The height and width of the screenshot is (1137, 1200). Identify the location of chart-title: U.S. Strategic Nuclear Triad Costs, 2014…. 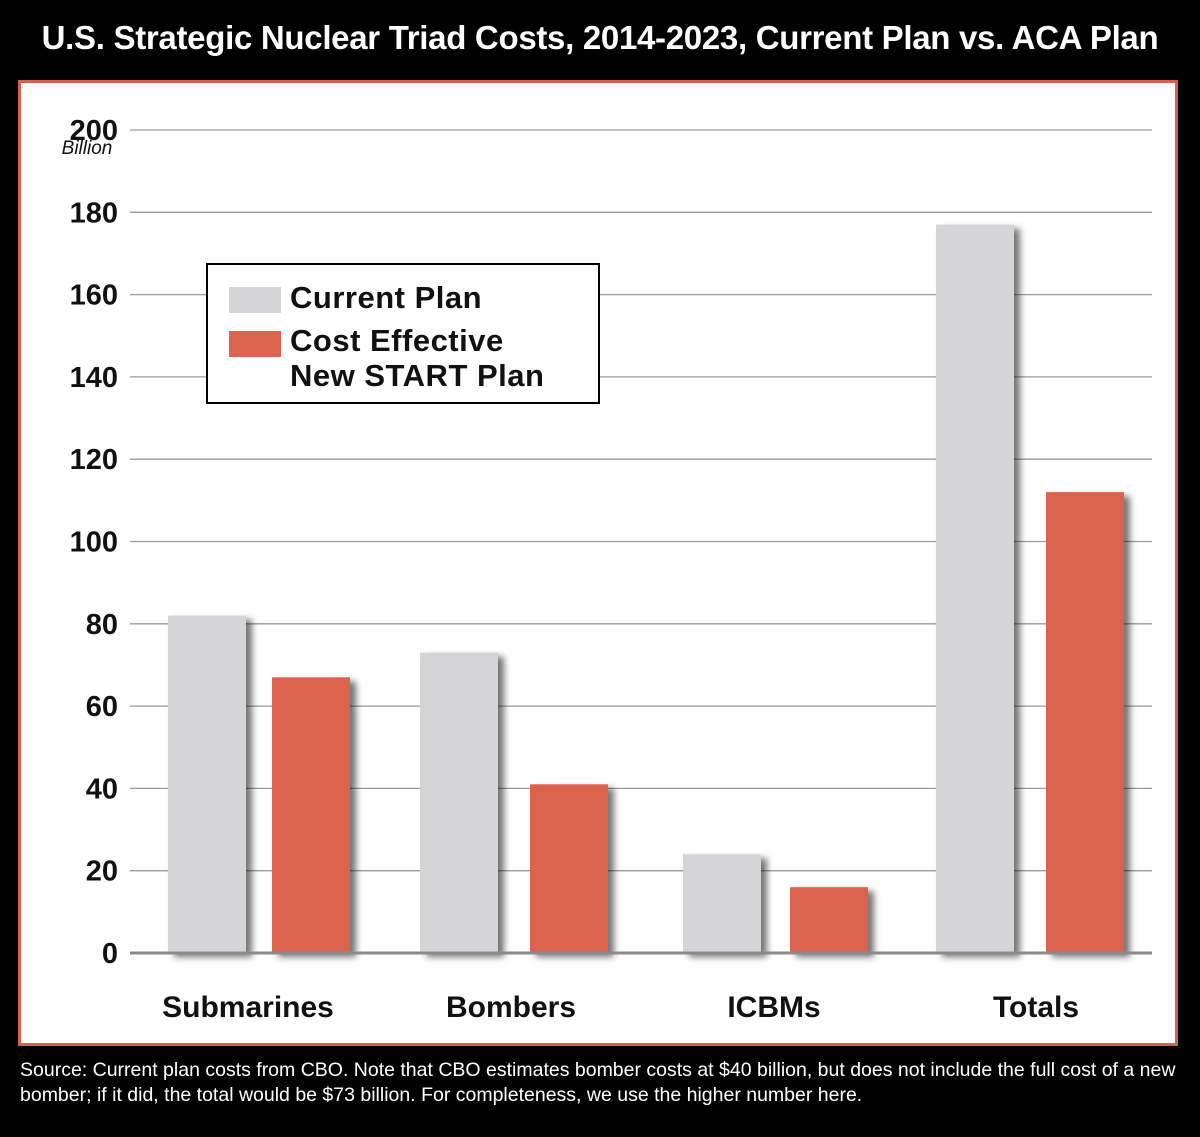
(600, 37).